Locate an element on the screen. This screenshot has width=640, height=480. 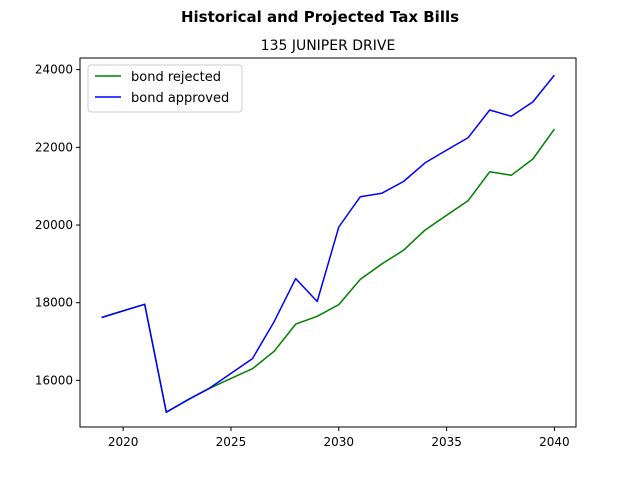
legend-label-bond-rejected: bond rejected is located at coordinates (176, 77).